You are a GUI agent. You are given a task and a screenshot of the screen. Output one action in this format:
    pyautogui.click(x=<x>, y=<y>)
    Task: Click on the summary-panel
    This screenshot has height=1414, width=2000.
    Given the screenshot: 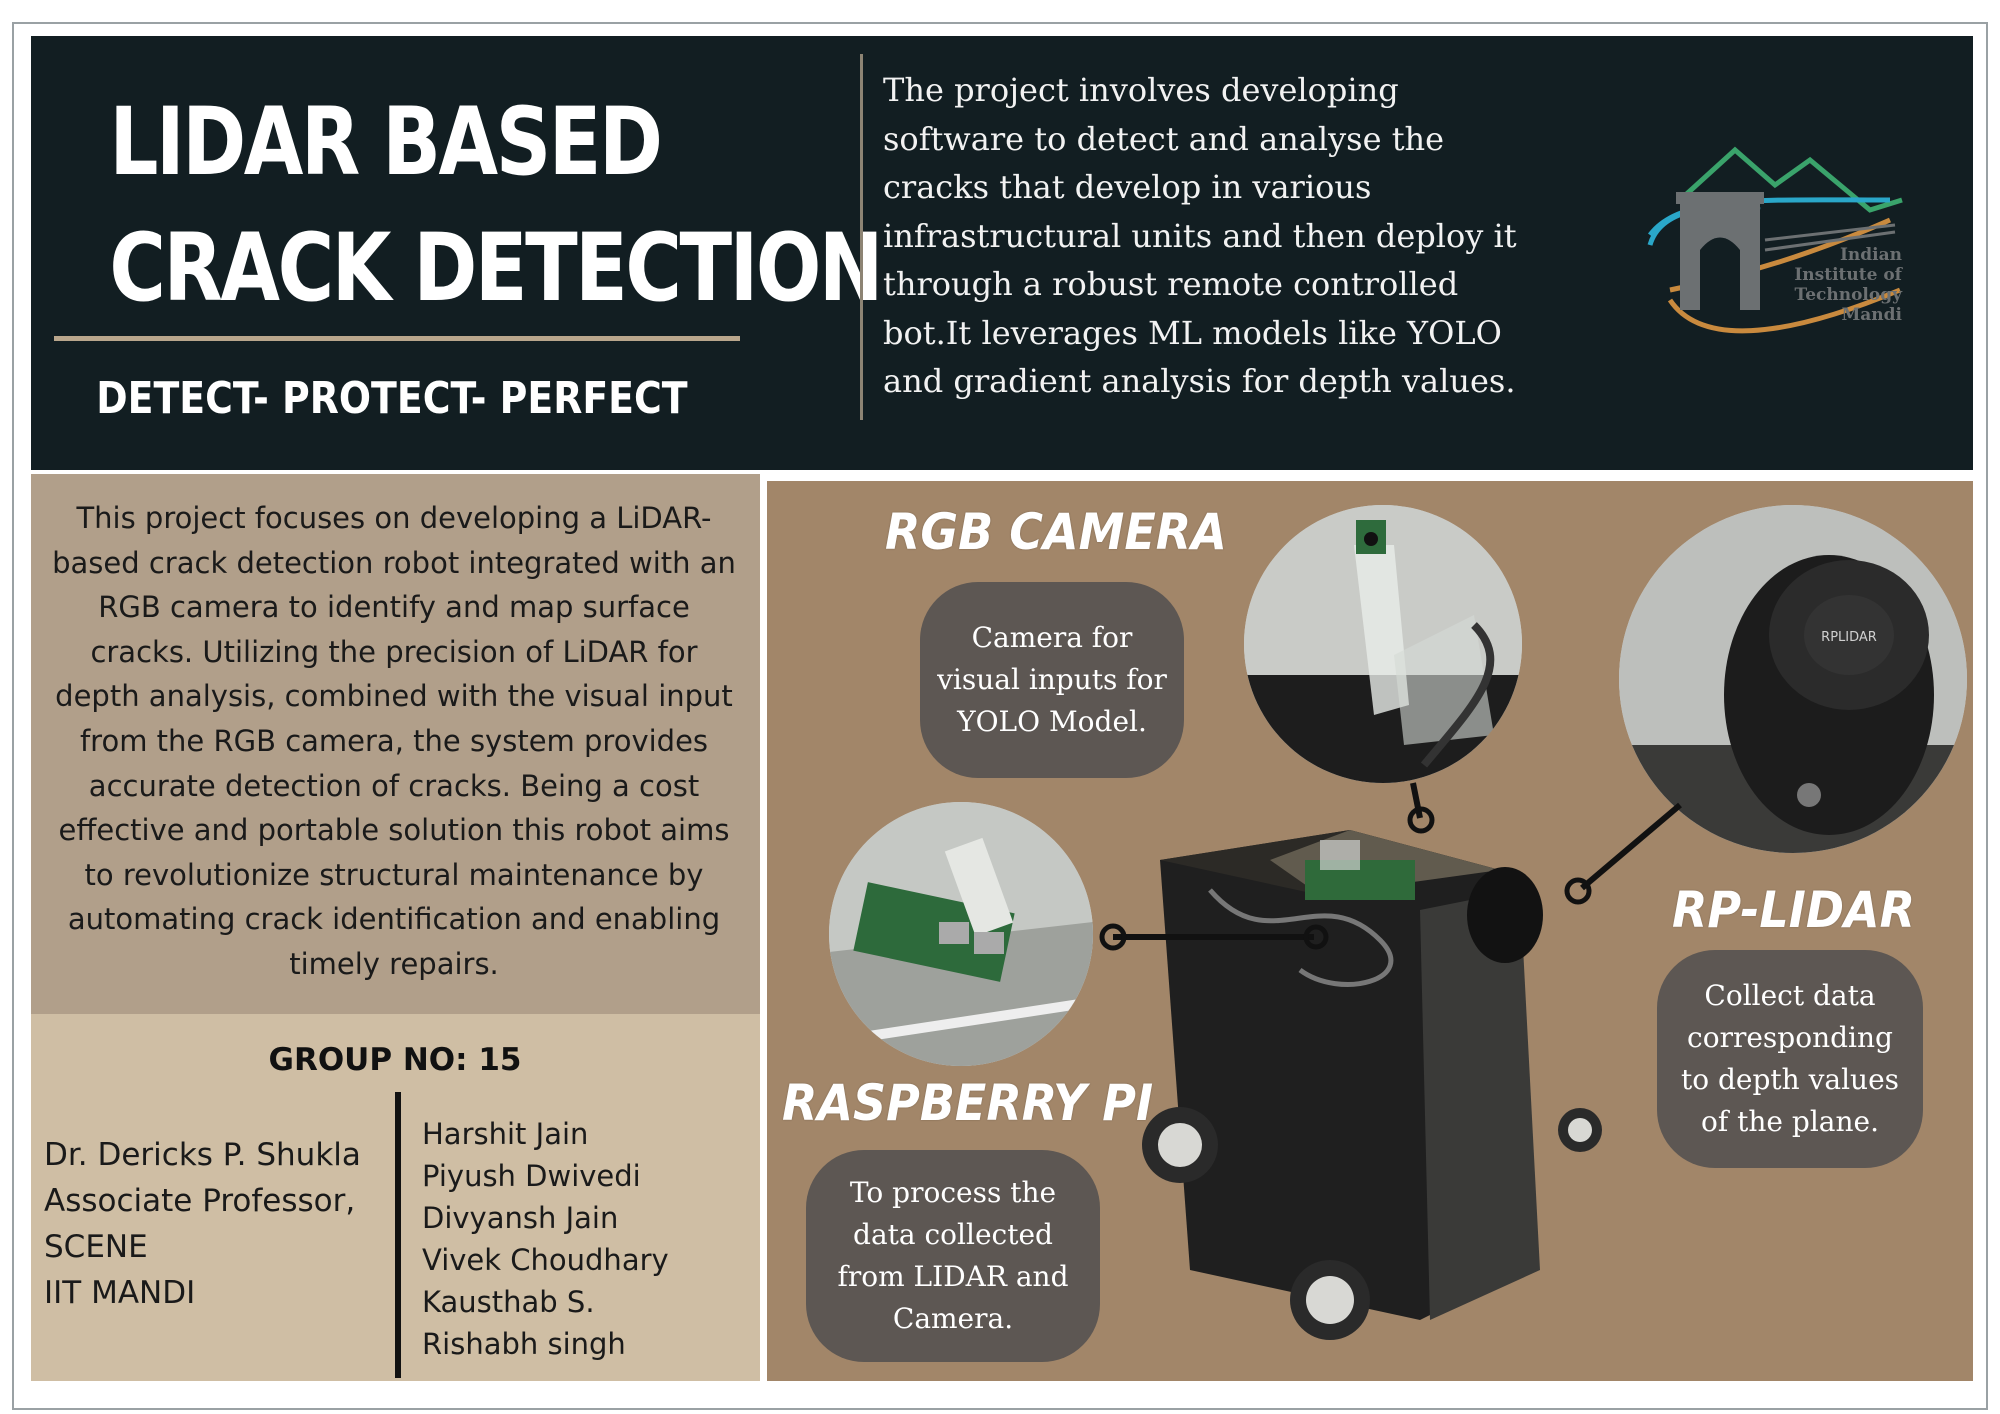 What is the action you would take?
    pyautogui.click(x=395, y=744)
    